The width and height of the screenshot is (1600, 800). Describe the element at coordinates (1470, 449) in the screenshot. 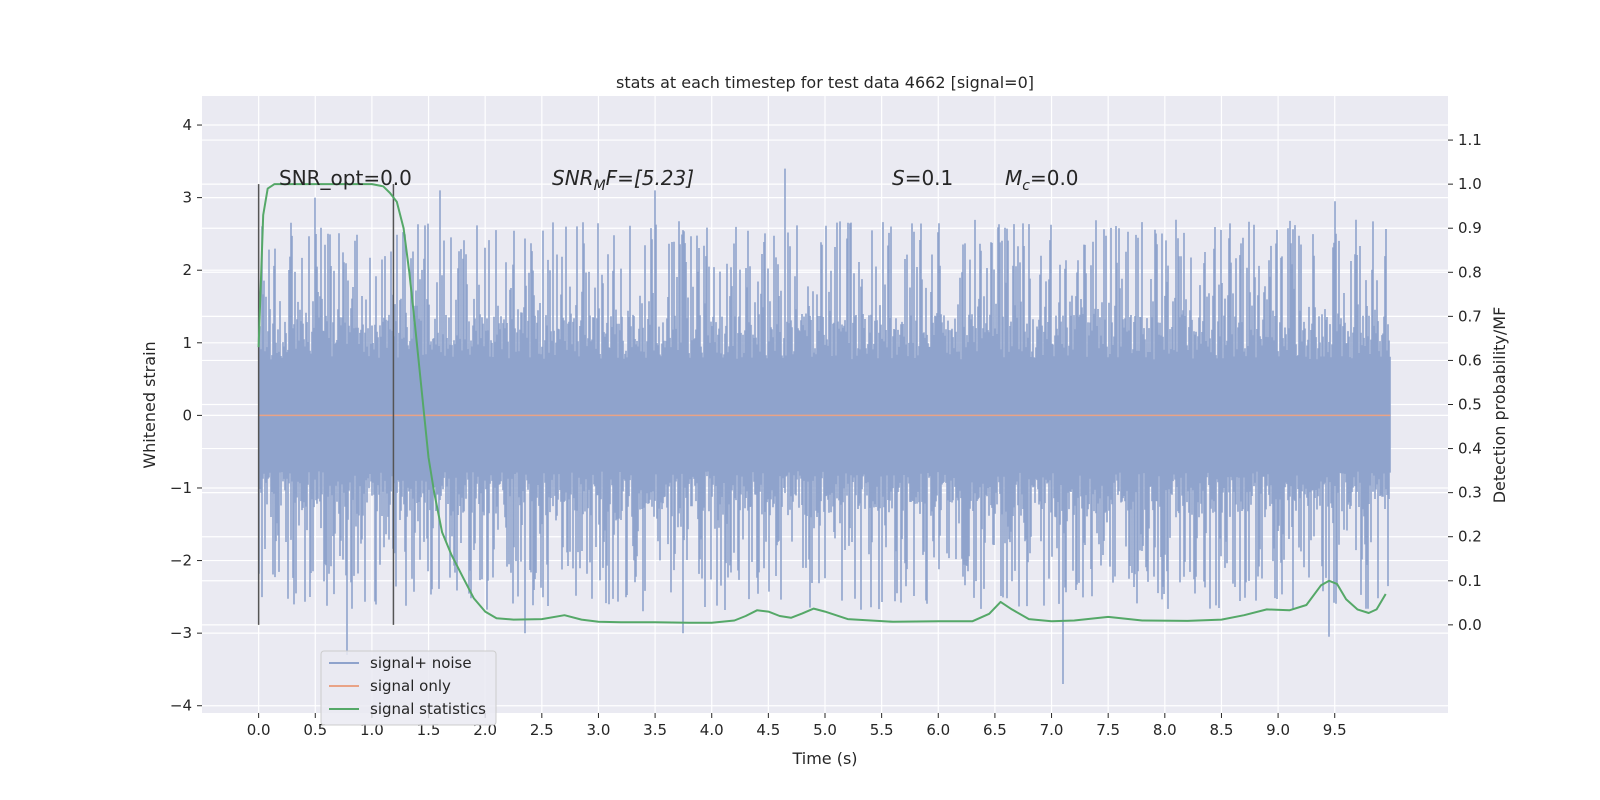

I see `y2-tick-label: 0.4` at that location.